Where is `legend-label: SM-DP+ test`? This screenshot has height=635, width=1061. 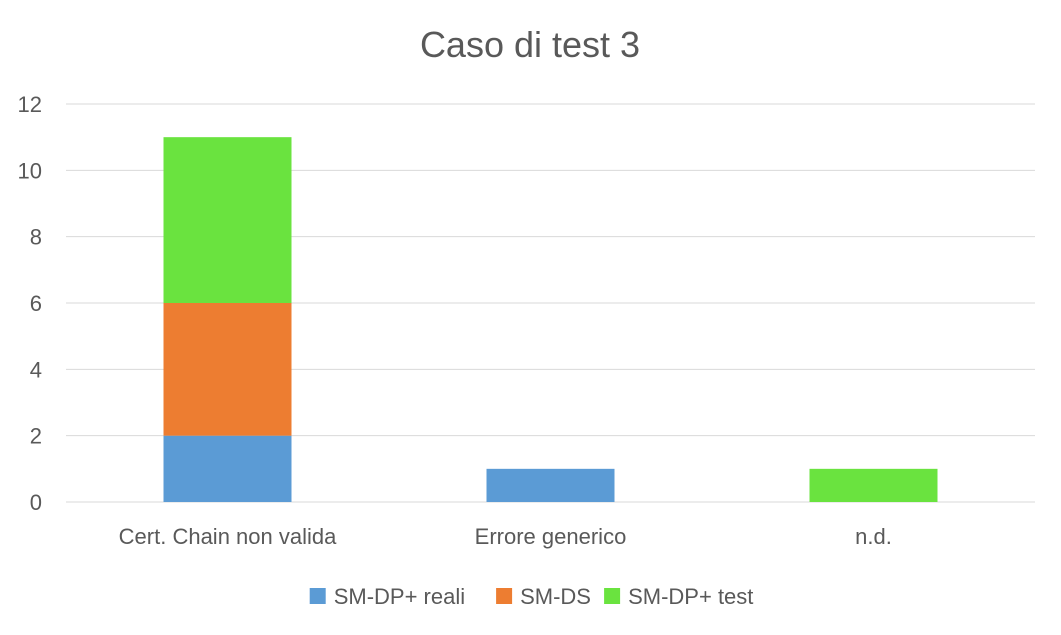
legend-label: SM-DP+ test is located at coordinates (690, 596).